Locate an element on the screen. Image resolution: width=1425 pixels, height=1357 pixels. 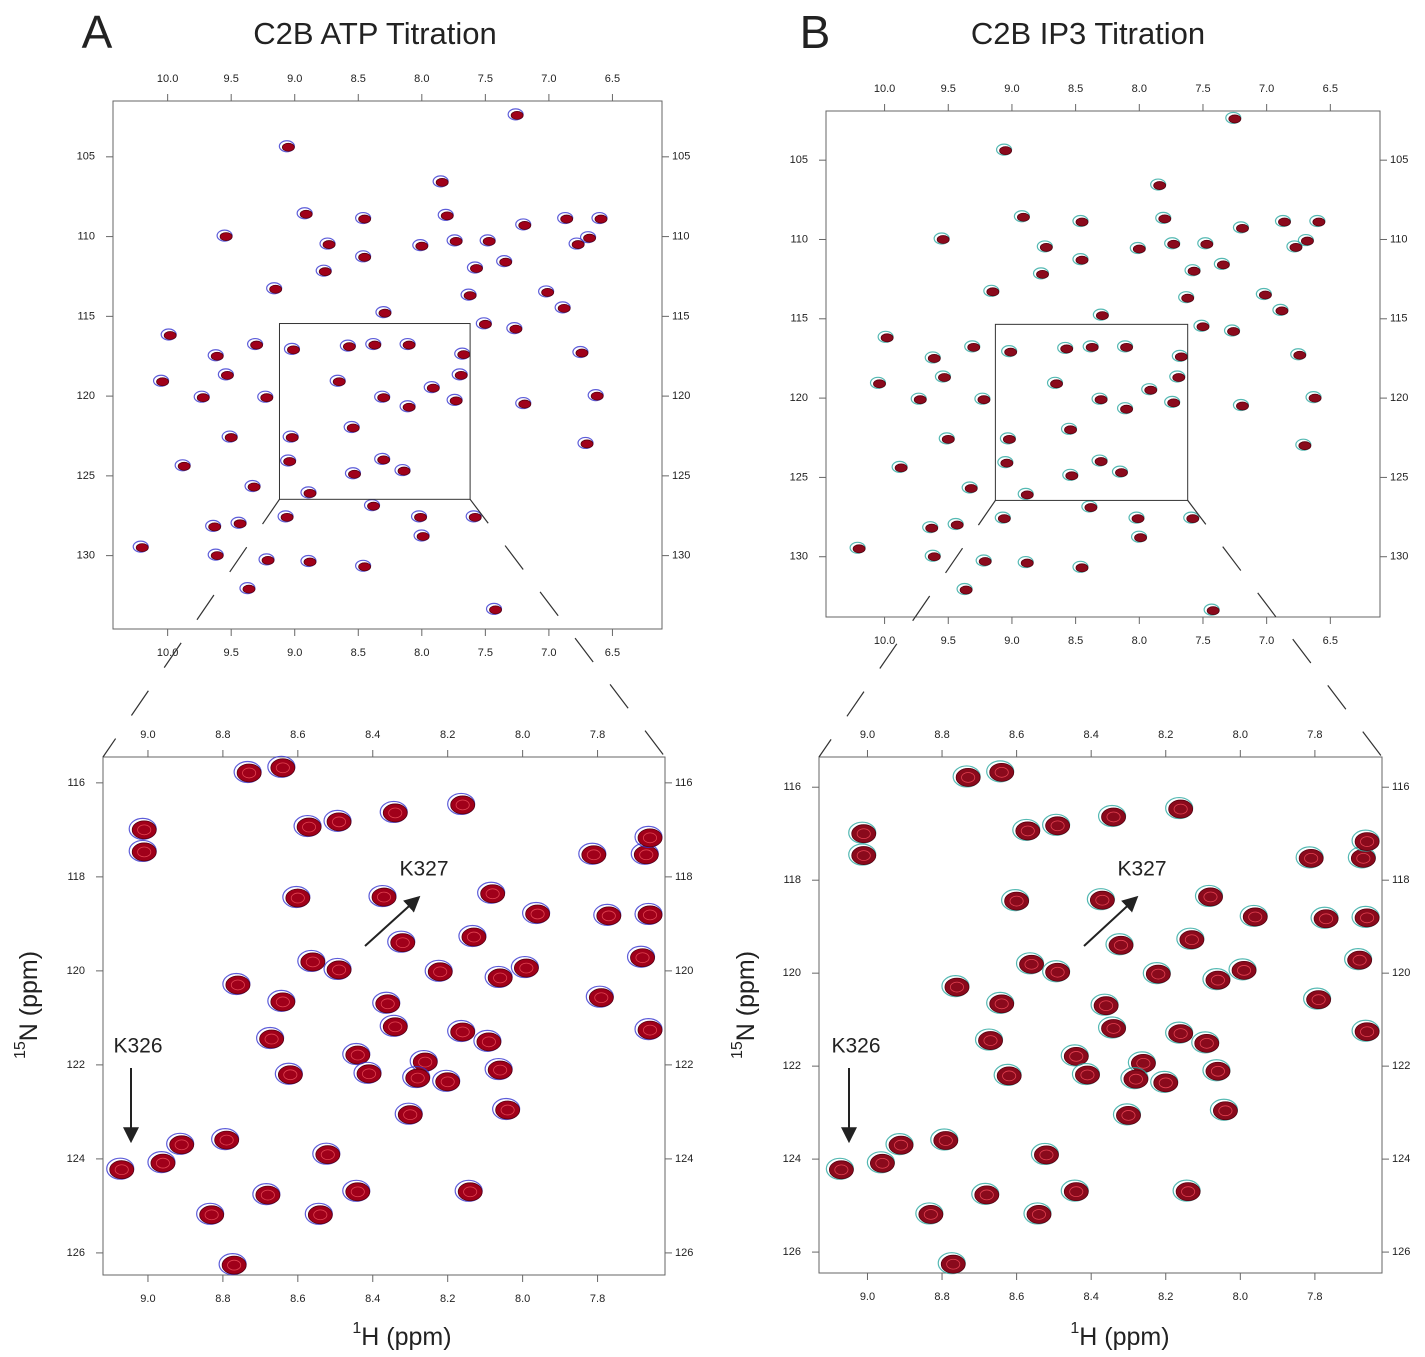
chart-title: C2B IP3 Titration is located at coordinates (1088, 33).